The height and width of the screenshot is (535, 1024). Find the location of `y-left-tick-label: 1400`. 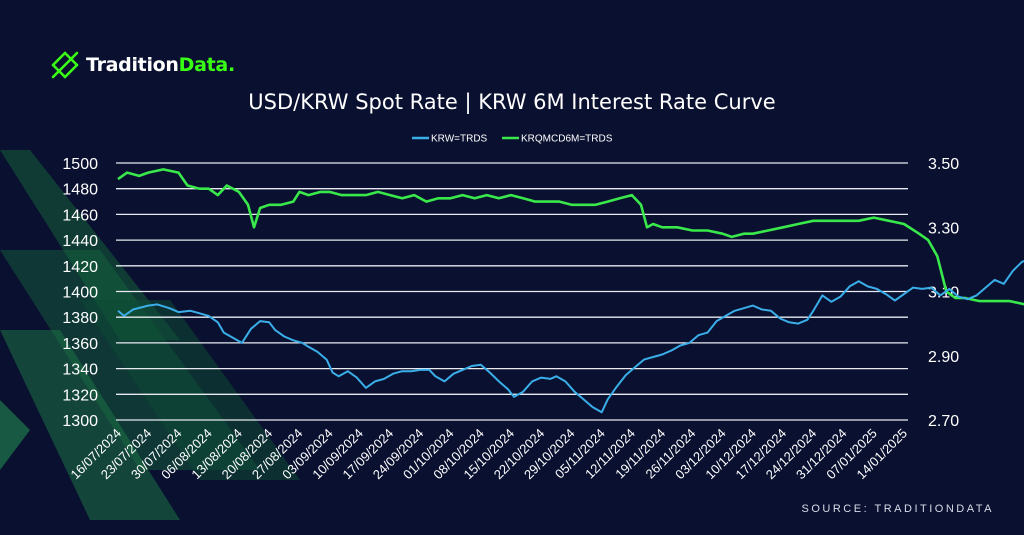

y-left-tick-label: 1400 is located at coordinates (80, 293).